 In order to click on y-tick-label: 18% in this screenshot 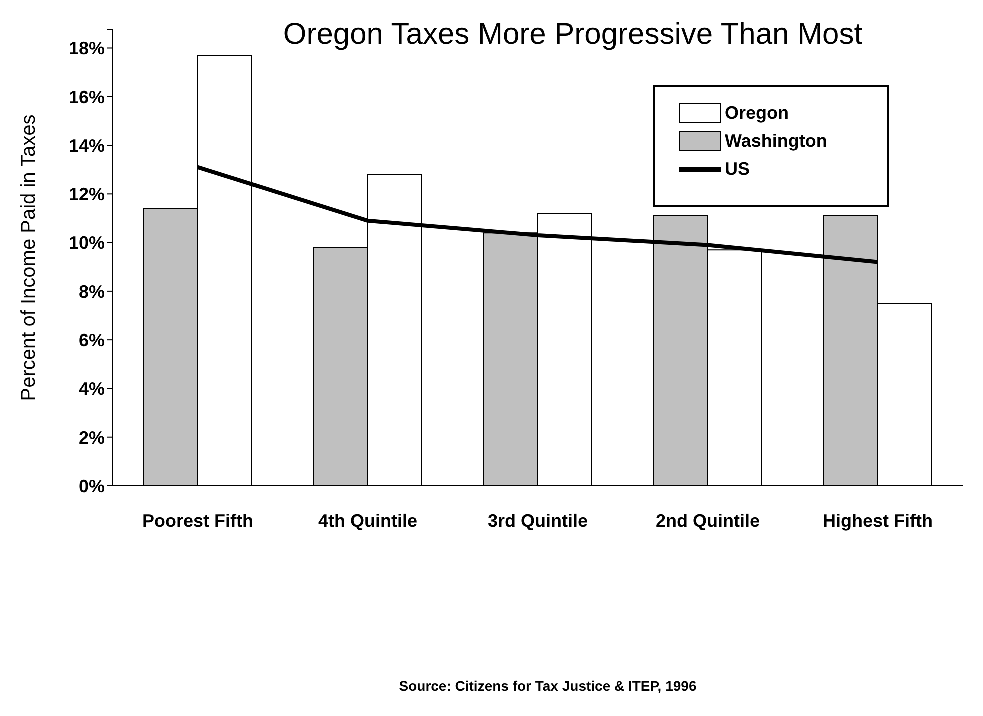, I will do `click(86, 48)`.